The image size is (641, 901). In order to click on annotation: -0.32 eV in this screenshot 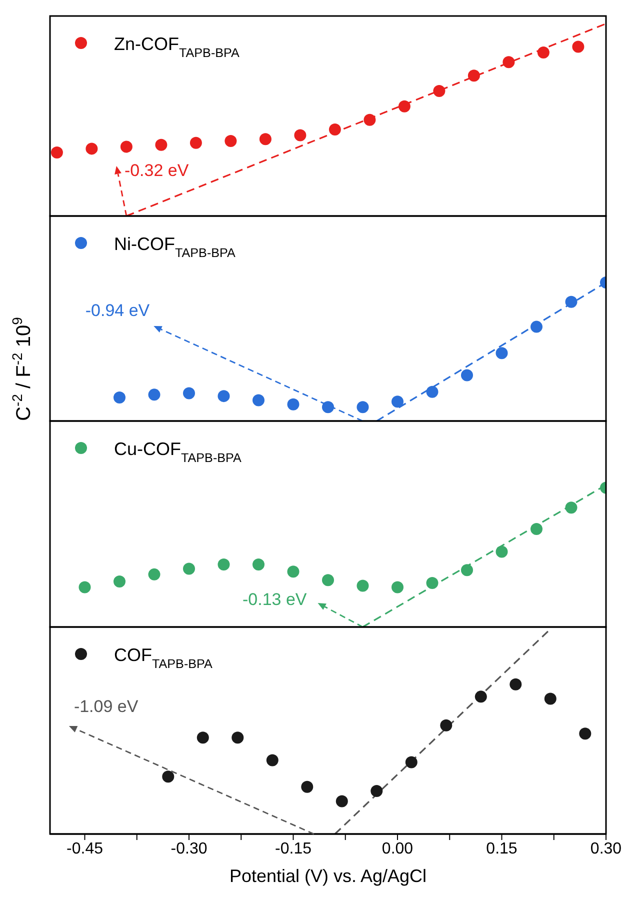, I will do `click(157, 170)`.